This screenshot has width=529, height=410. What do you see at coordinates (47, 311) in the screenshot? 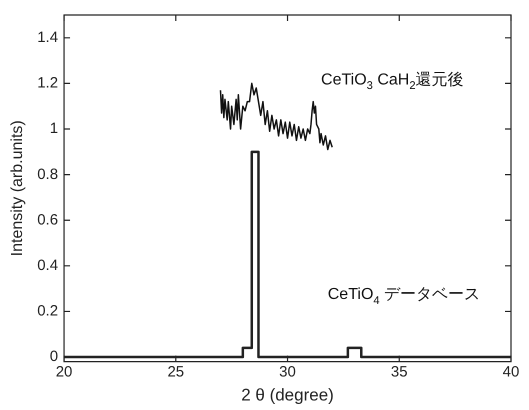
I see `y-tick-label: 0.2` at bounding box center [47, 311].